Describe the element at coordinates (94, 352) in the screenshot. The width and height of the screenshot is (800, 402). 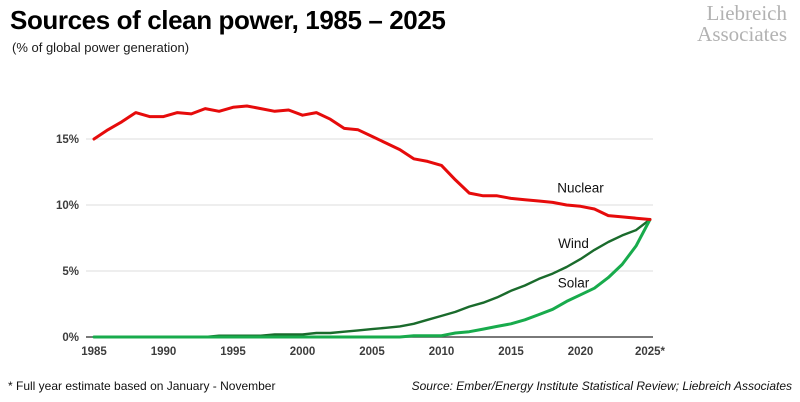
I see `x-tick-label: 1985` at that location.